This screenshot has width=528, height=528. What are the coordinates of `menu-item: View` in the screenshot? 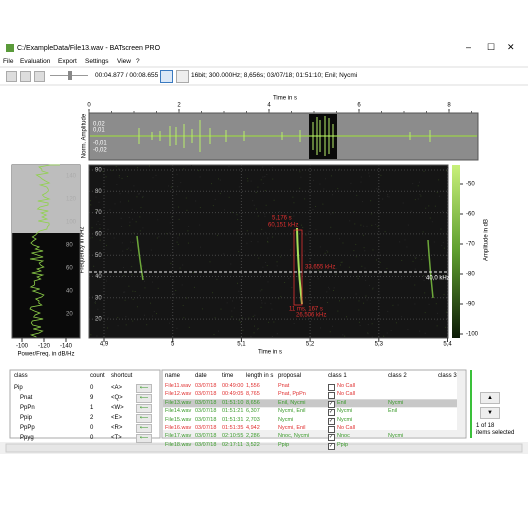 It's located at (124, 61).